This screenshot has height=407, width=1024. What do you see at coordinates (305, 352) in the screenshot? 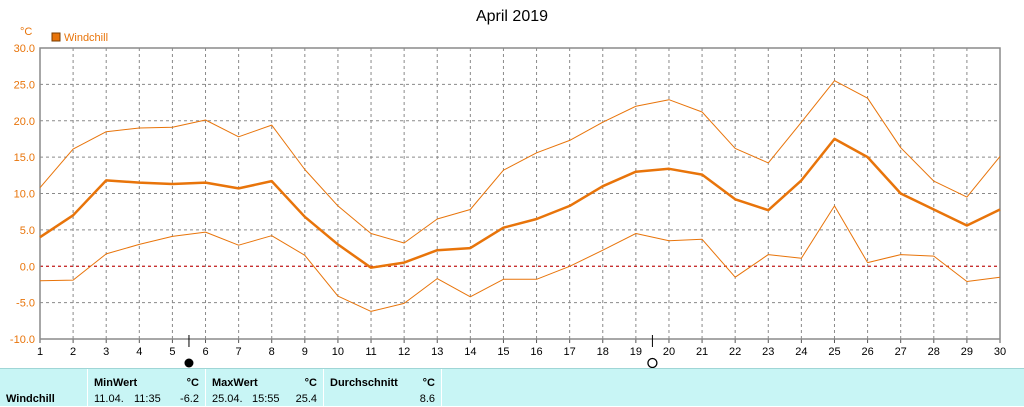
I see `x-tick-label: 9` at bounding box center [305, 352].